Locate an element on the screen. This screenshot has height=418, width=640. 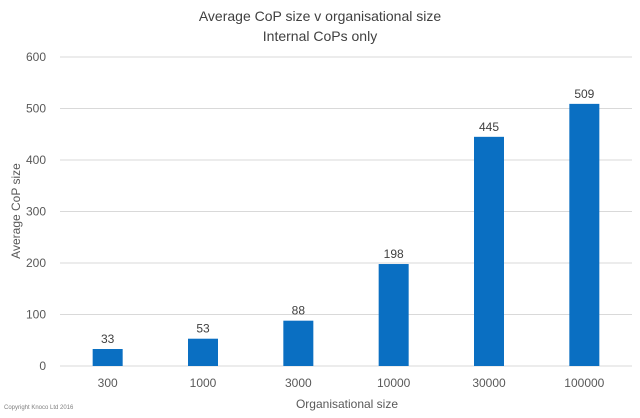
y-tick-label: 100 is located at coordinates (36, 315).